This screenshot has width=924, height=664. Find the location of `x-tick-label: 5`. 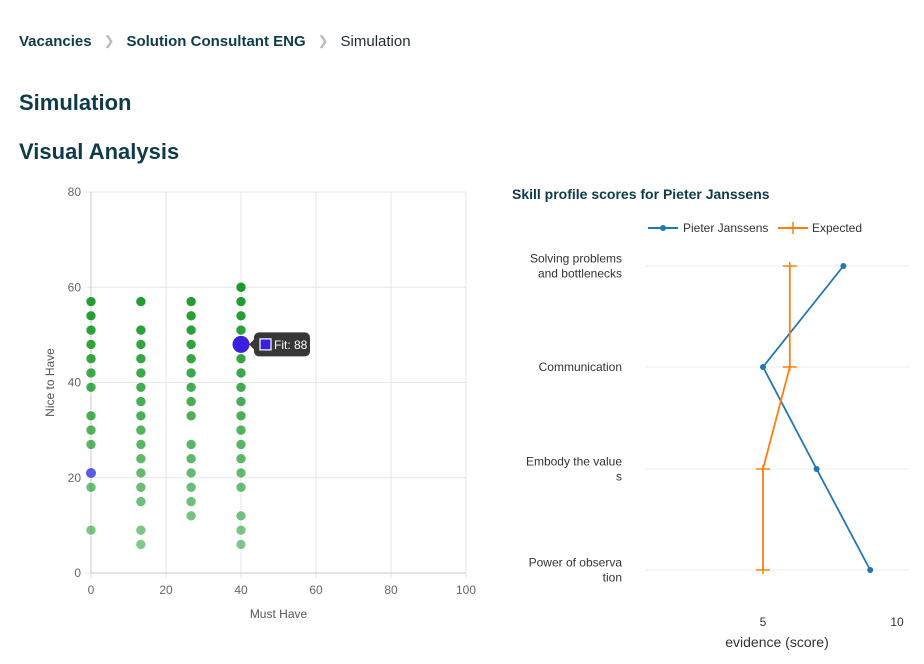

x-tick-label: 5 is located at coordinates (763, 622).